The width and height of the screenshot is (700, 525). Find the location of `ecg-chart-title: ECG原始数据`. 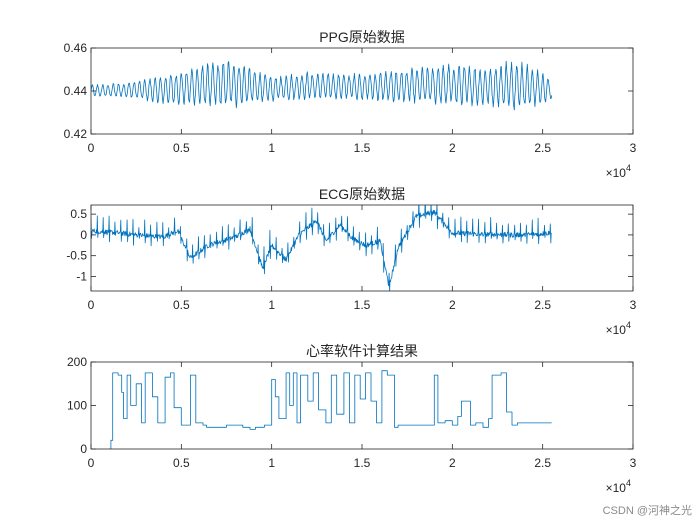

ecg-chart-title: ECG原始数据 is located at coordinates (362, 194).